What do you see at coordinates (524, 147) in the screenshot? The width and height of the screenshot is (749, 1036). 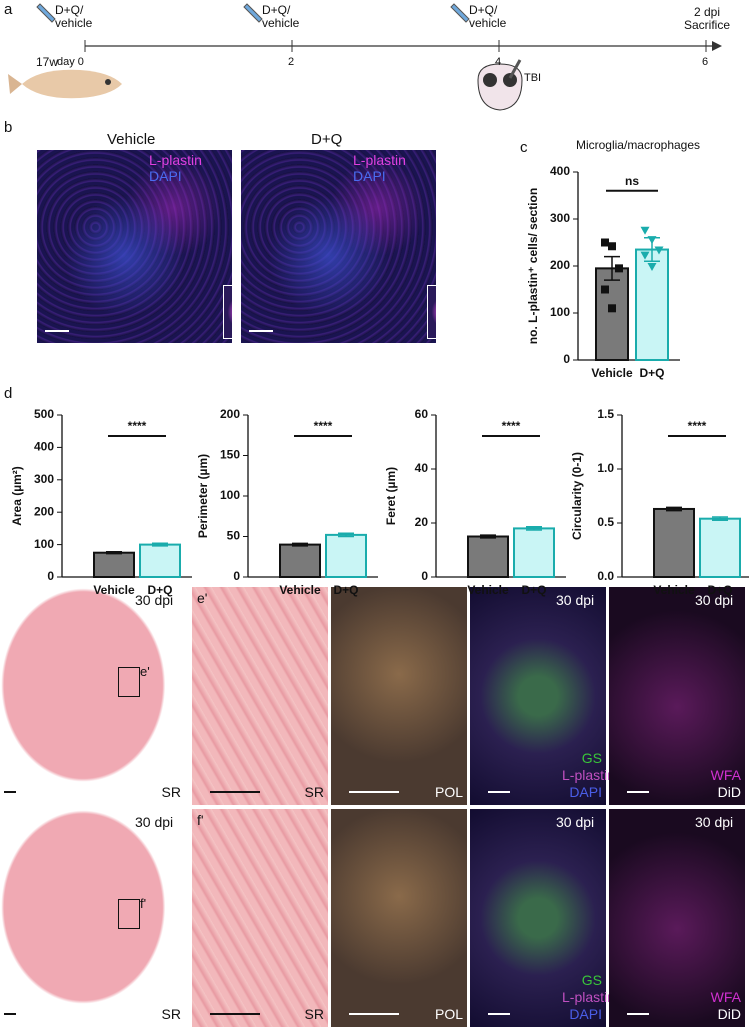 I see `panel-label: c` at bounding box center [524, 147].